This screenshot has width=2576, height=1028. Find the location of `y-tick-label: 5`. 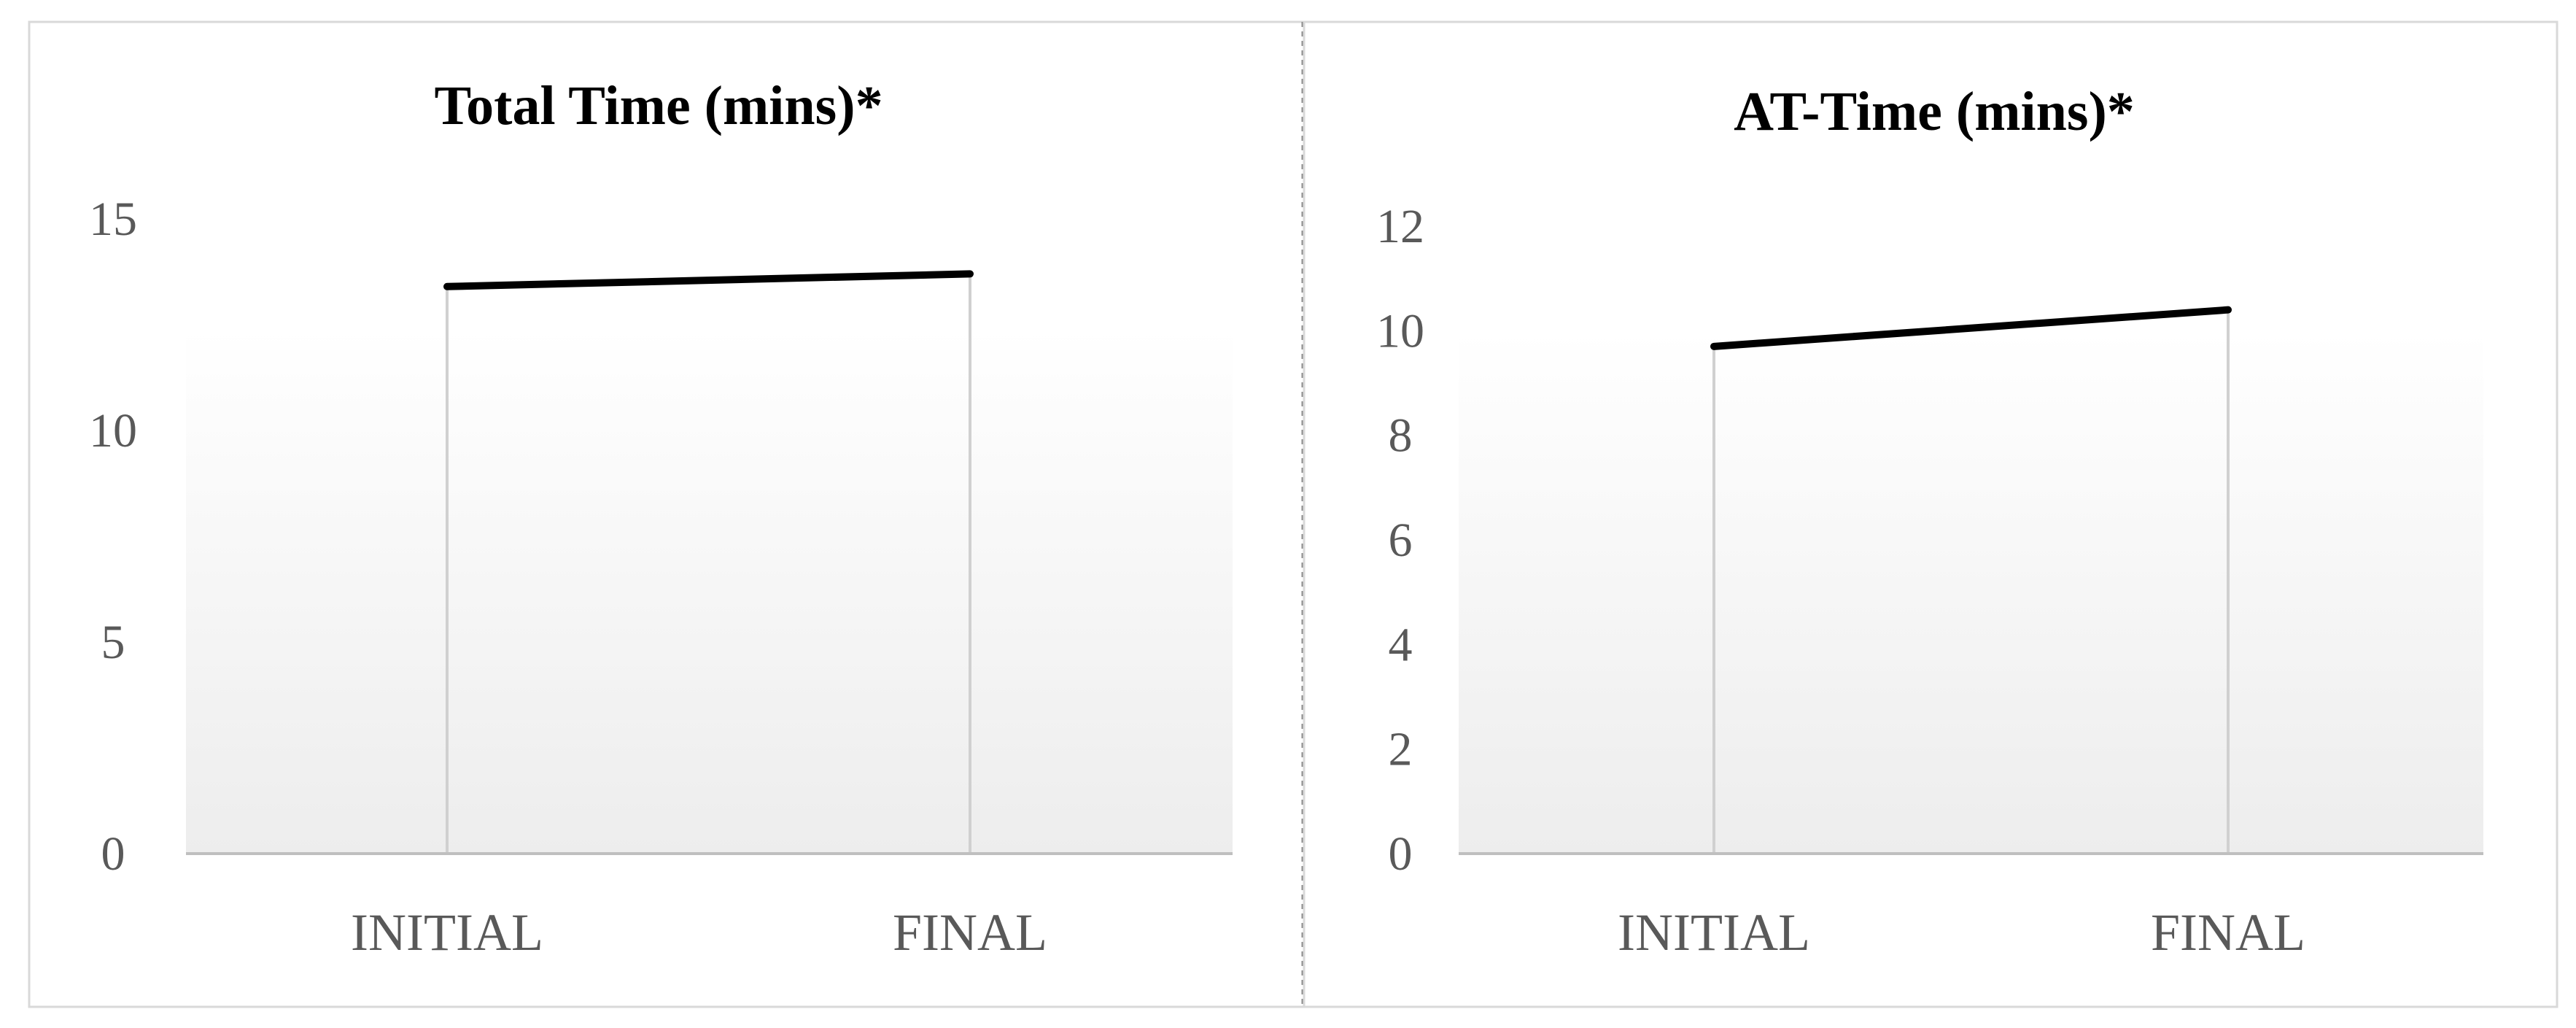

y-tick-label: 5 is located at coordinates (113, 642).